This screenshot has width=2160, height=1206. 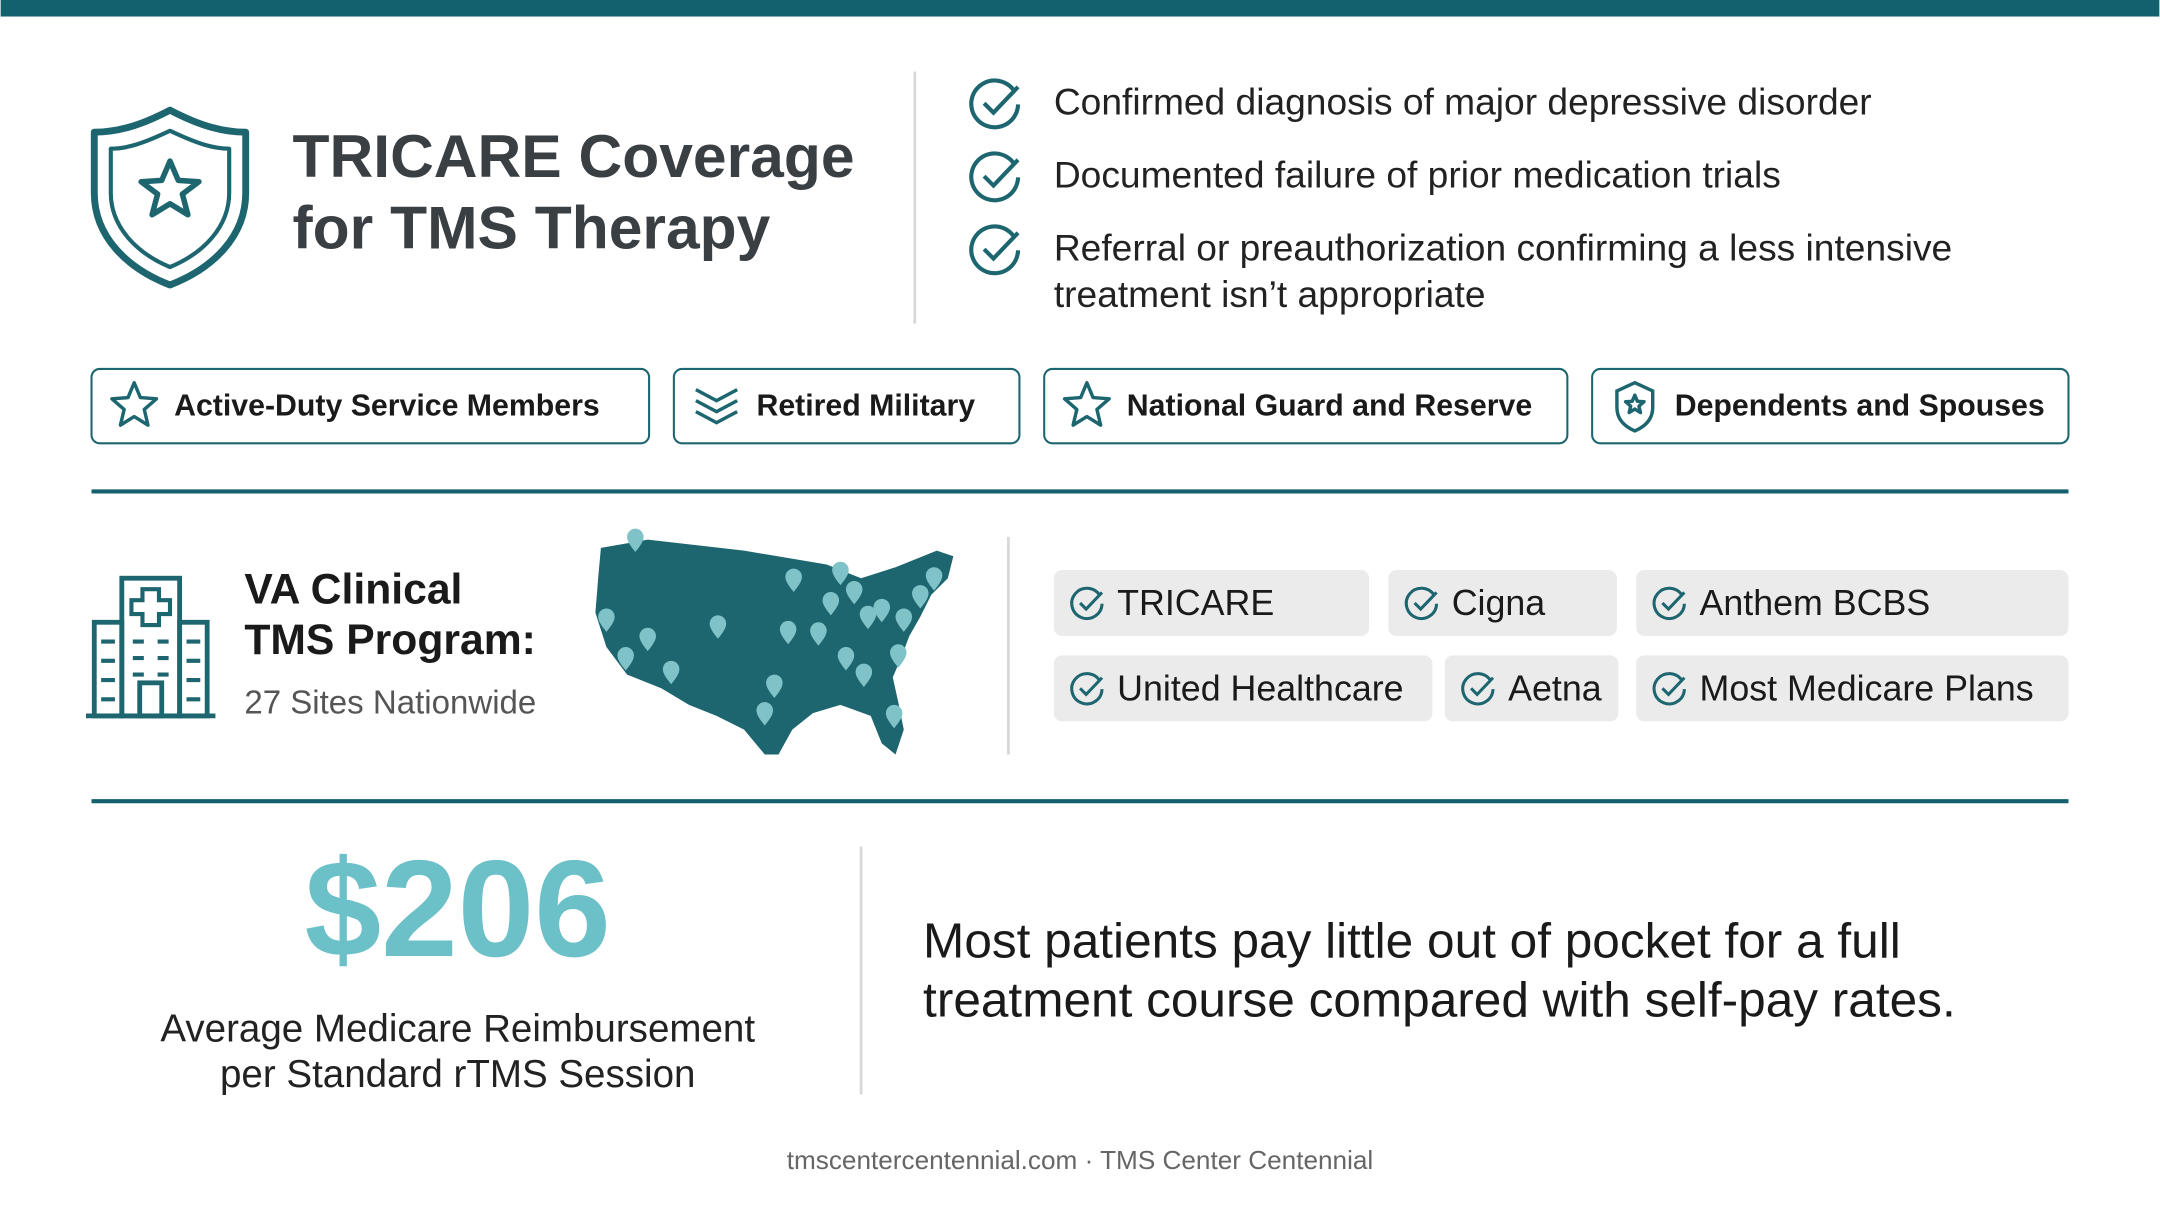 I want to click on va-title-line: TMS Program:, so click(x=390, y=640).